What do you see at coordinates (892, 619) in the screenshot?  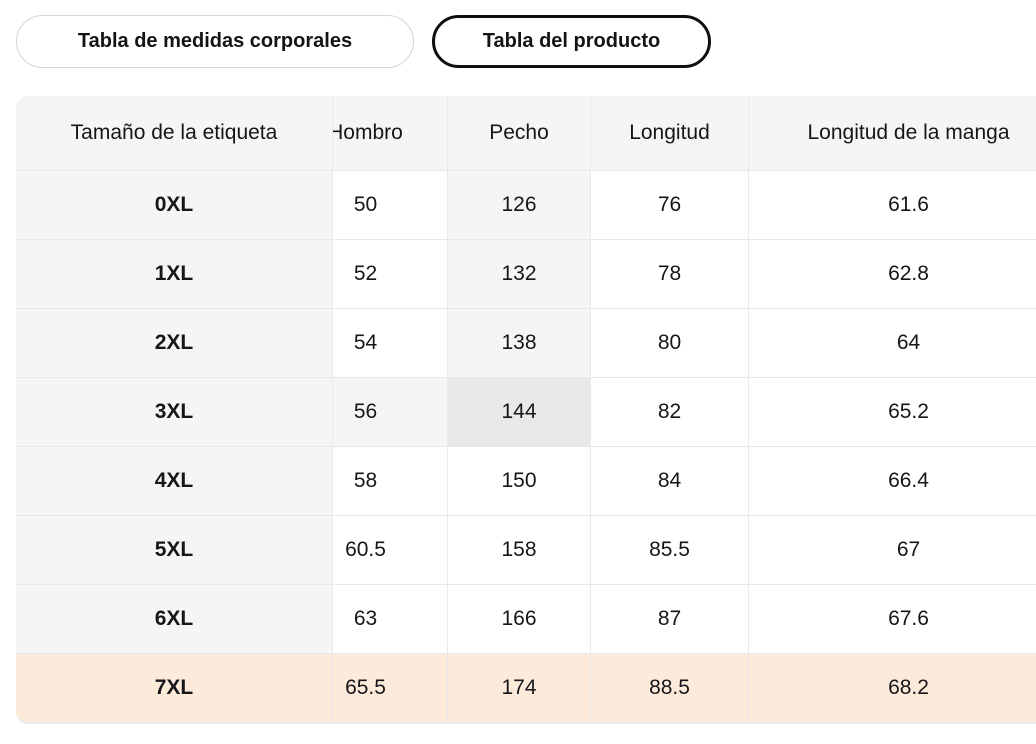 I see `sleeve-length-cell: 67.6` at bounding box center [892, 619].